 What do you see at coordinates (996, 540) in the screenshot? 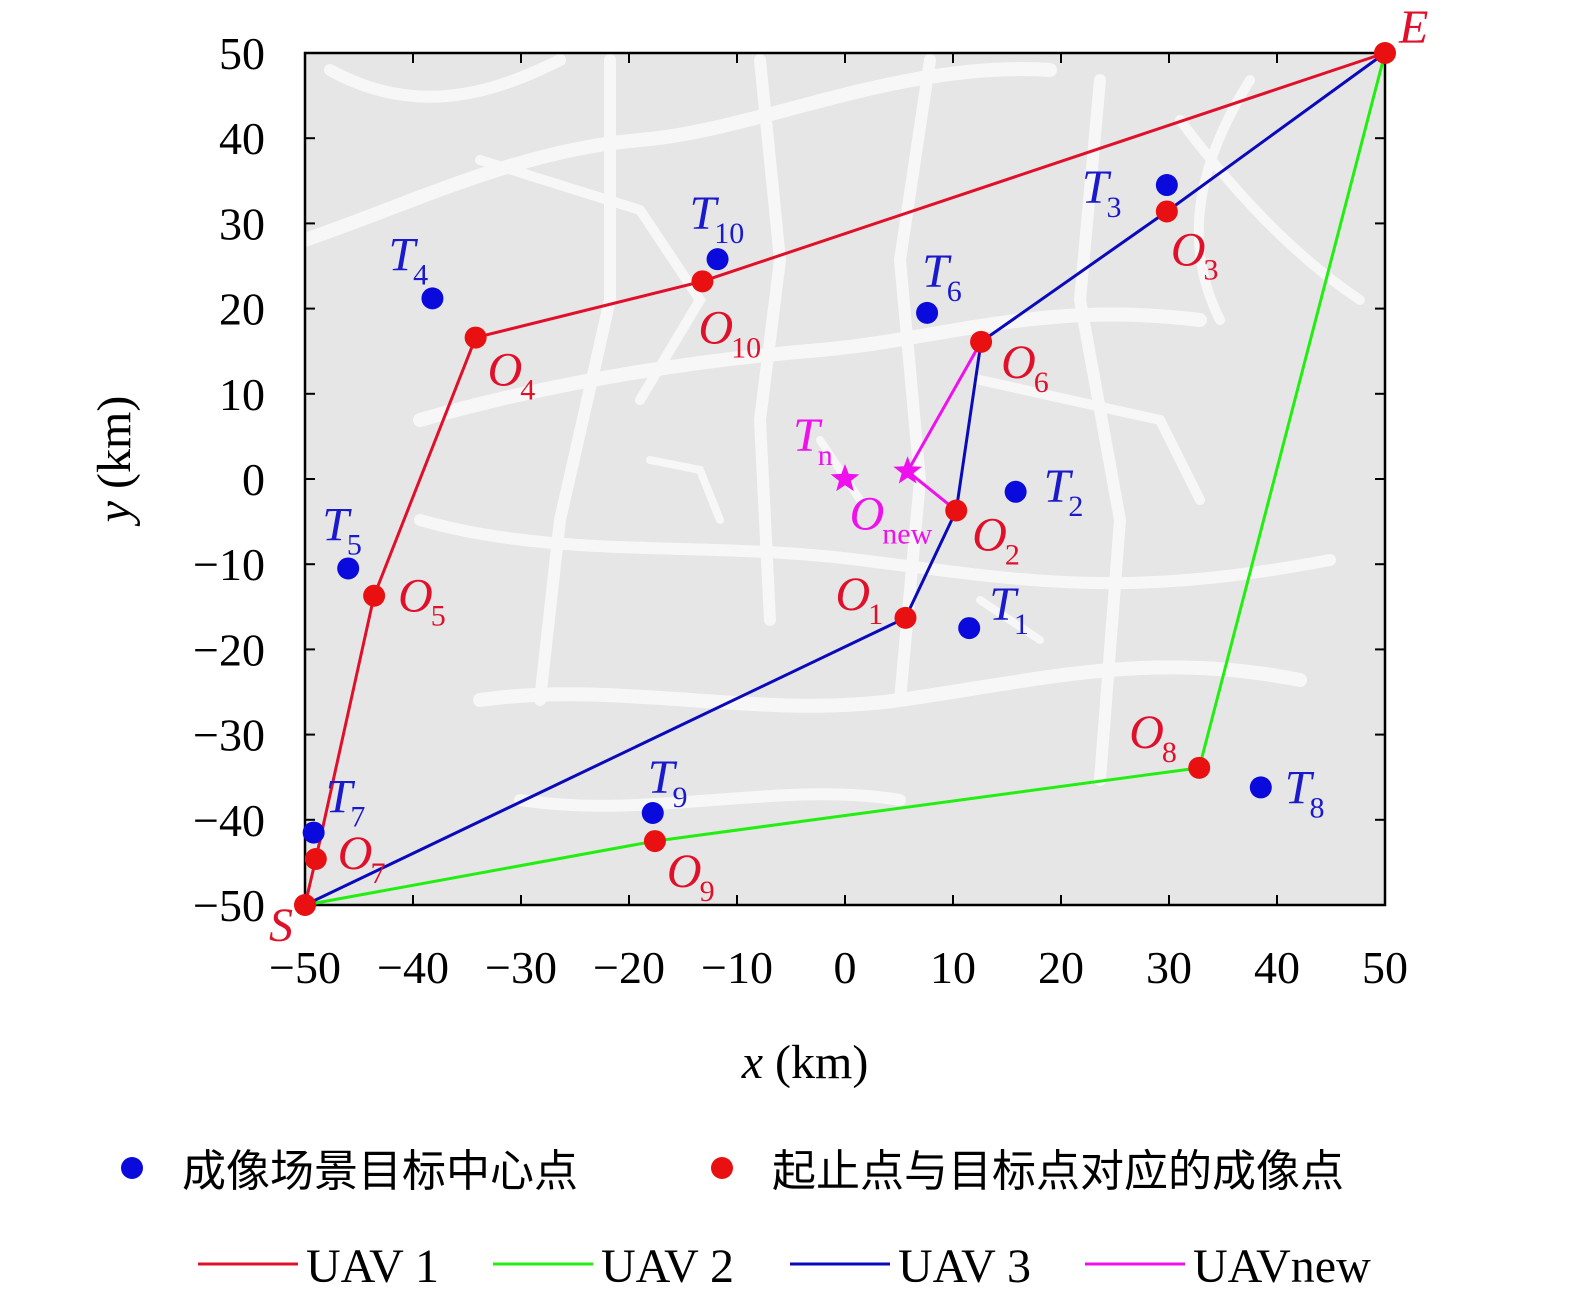
I see `imaging-label: O2` at bounding box center [996, 540].